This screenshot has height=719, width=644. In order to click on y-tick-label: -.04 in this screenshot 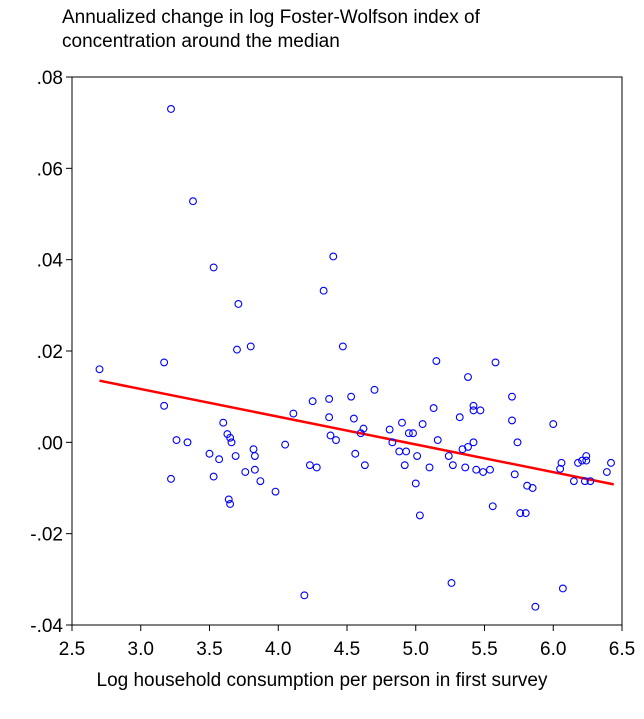, I will do `click(46, 626)`.